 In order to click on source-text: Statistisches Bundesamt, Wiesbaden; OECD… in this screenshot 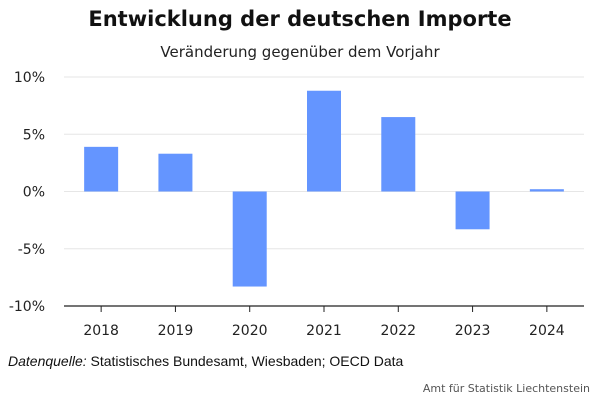, I will do `click(245, 361)`.